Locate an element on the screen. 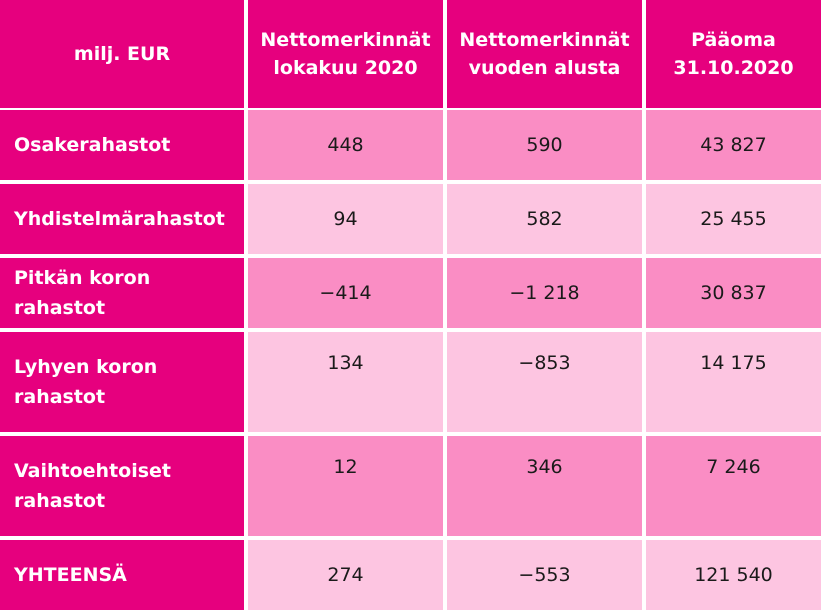  table-cell: 25 455 is located at coordinates (733, 219).